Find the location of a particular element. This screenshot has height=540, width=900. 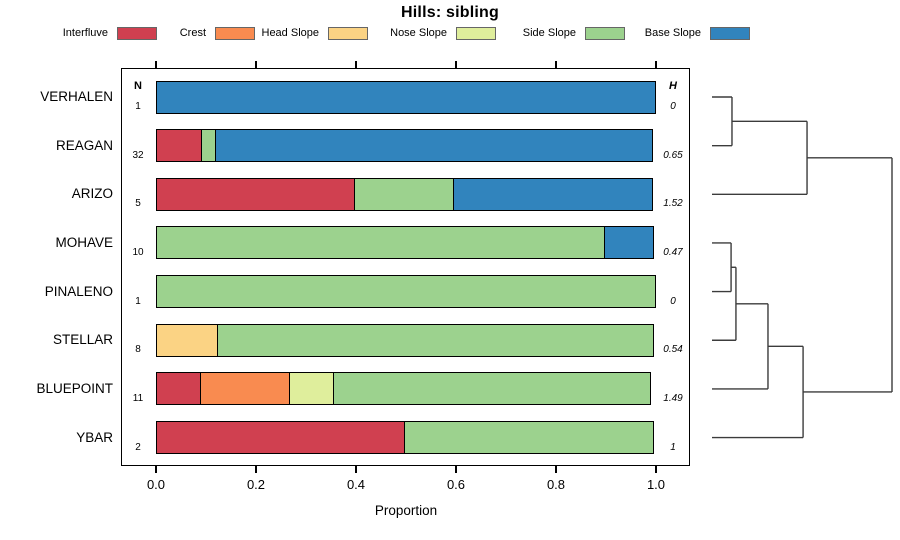

n-value: 5 is located at coordinates (138, 204).